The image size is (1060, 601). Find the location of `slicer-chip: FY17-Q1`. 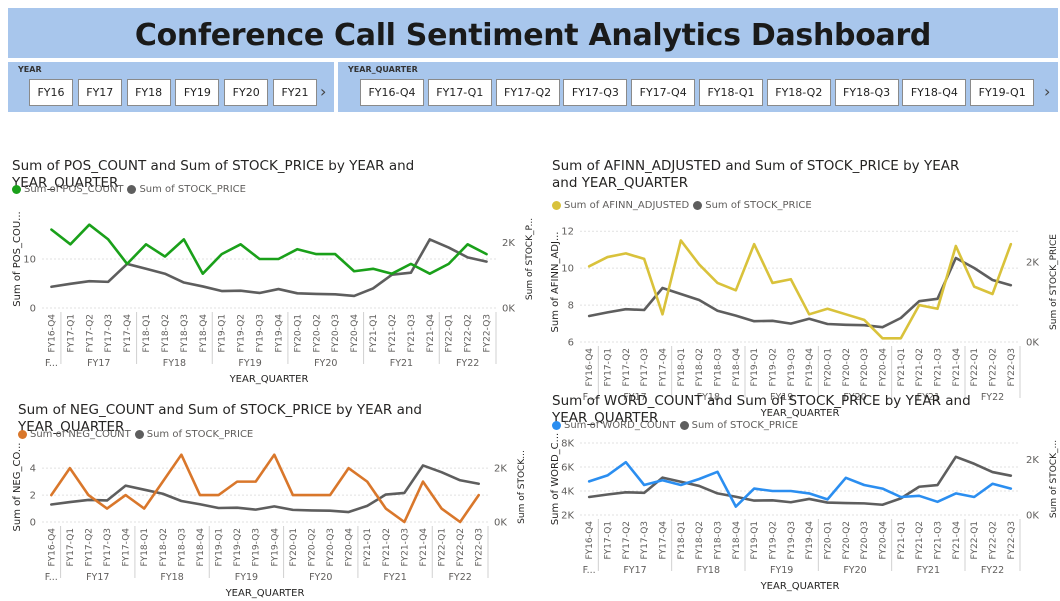

slicer-chip: FY17-Q1 is located at coordinates (459, 92).